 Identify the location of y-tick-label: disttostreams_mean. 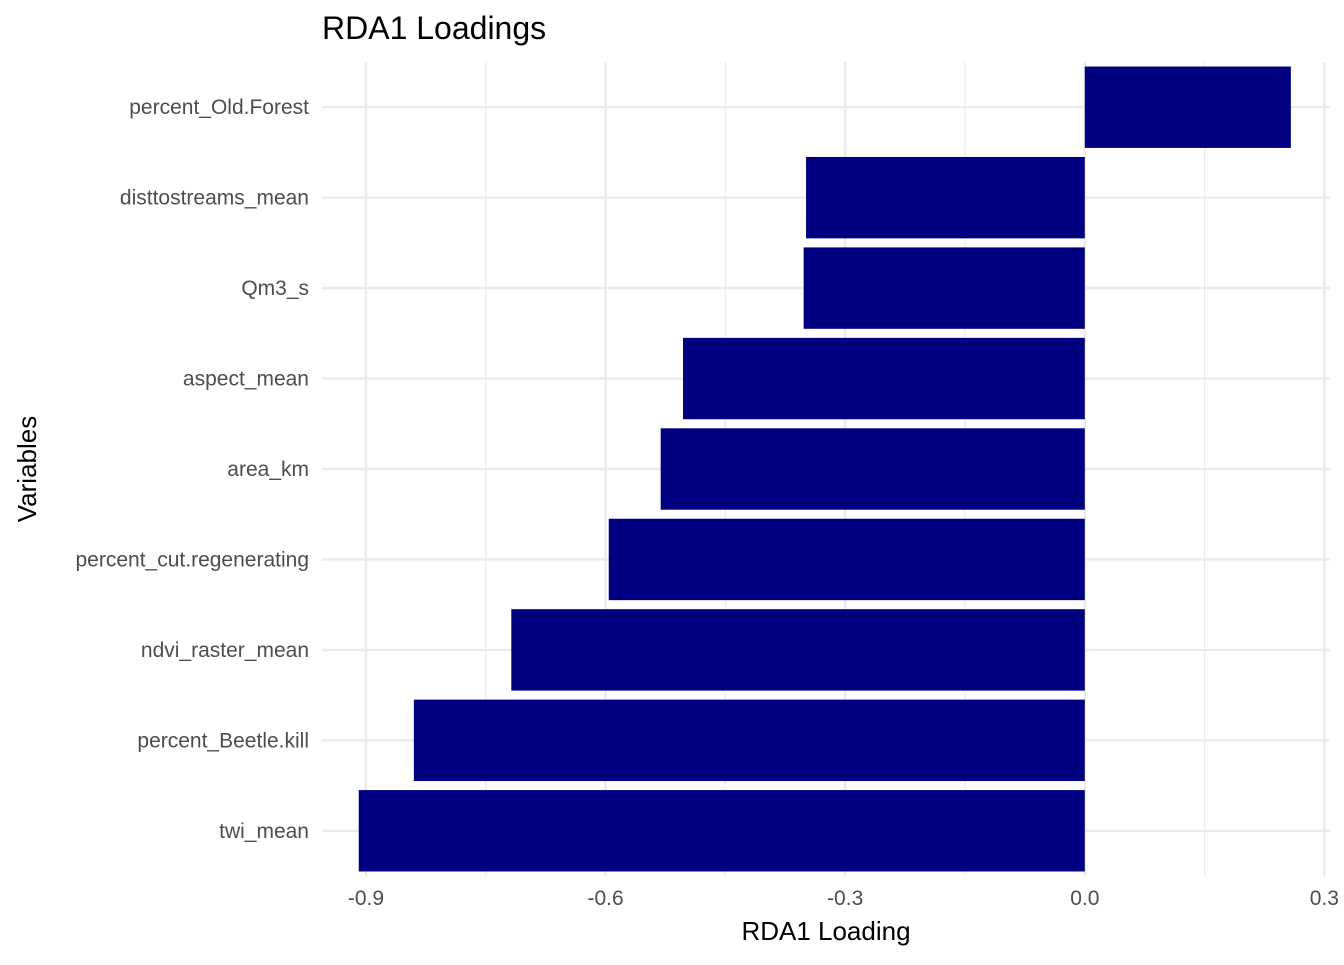
(214, 198).